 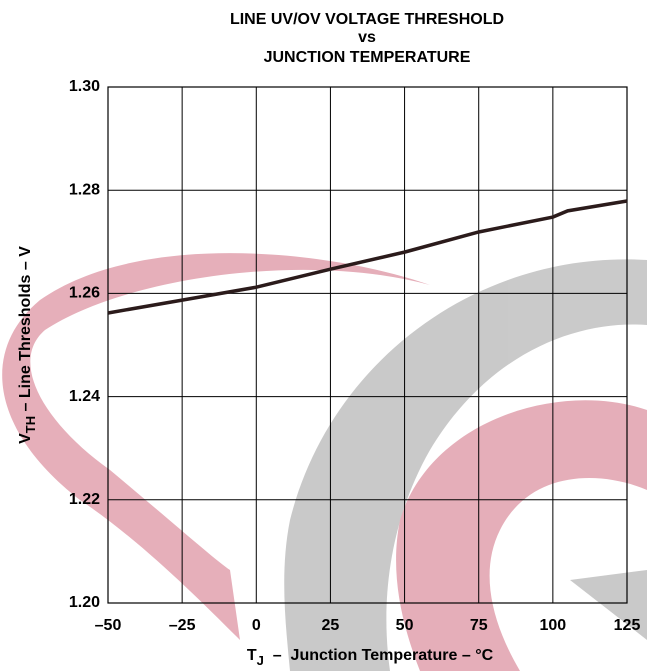 What do you see at coordinates (405, 625) in the screenshot?
I see `x-tick-label: 50` at bounding box center [405, 625].